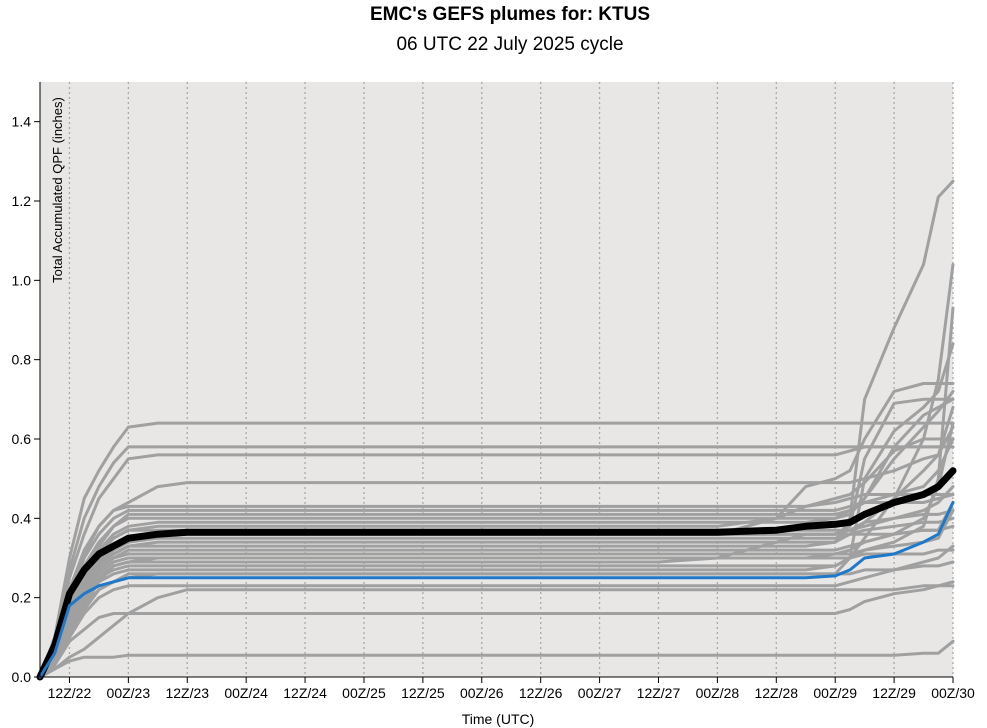 This screenshot has height=728, width=987. What do you see at coordinates (22, 201) in the screenshot?
I see `y-tick-label: 1.2` at bounding box center [22, 201].